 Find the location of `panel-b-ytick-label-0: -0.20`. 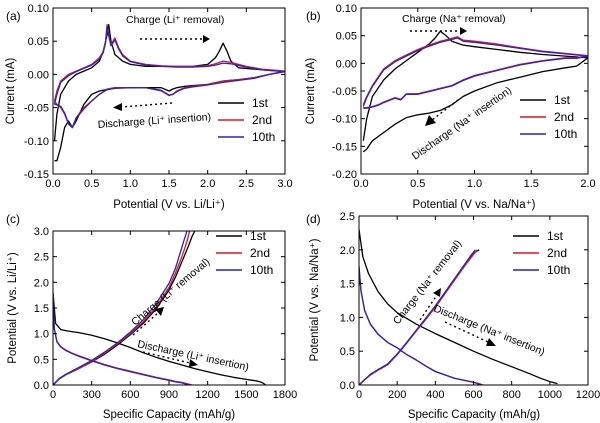

panel-b-ytick-label-0: -0.20 is located at coordinates (344, 175).